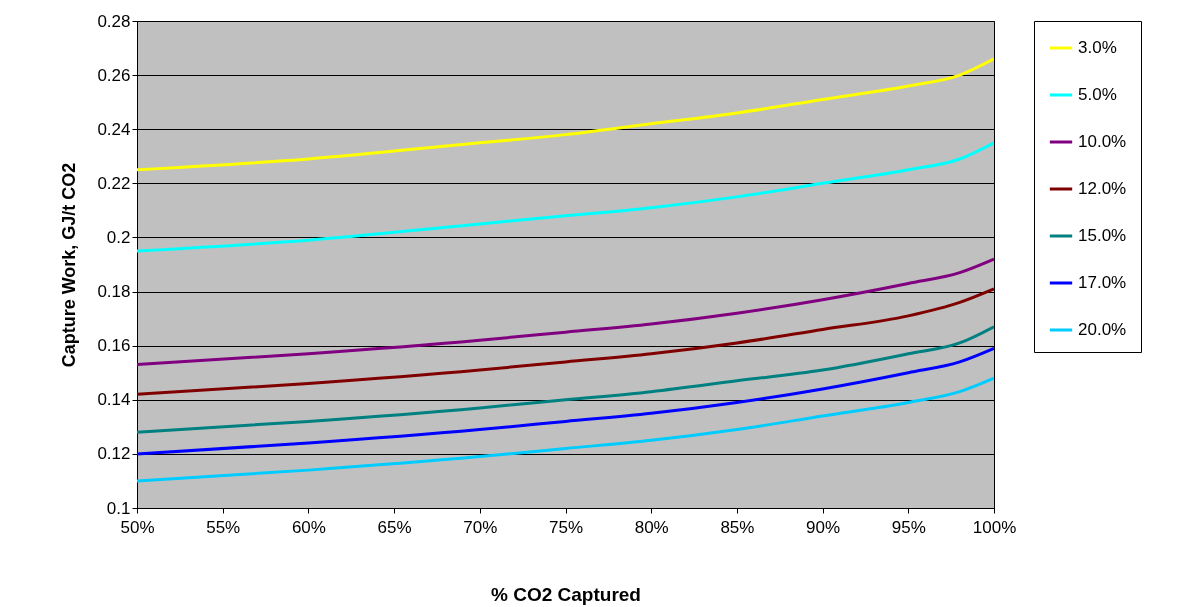 This screenshot has width=1180, height=607. I want to click on y-tick-label: 0.18, so click(114, 292).